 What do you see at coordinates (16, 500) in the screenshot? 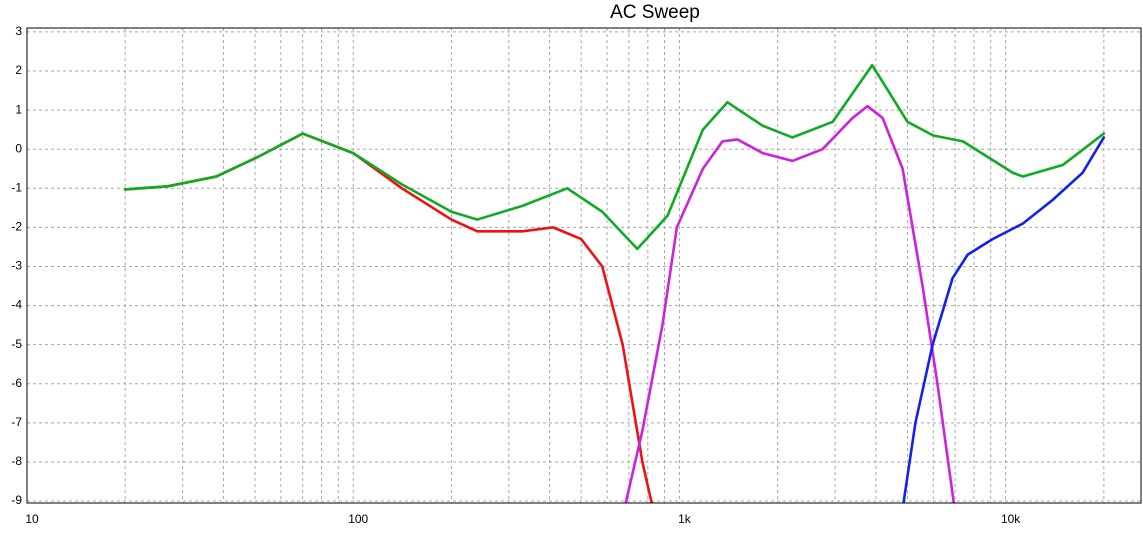
I see `y-tick-label: -9` at bounding box center [16, 500].